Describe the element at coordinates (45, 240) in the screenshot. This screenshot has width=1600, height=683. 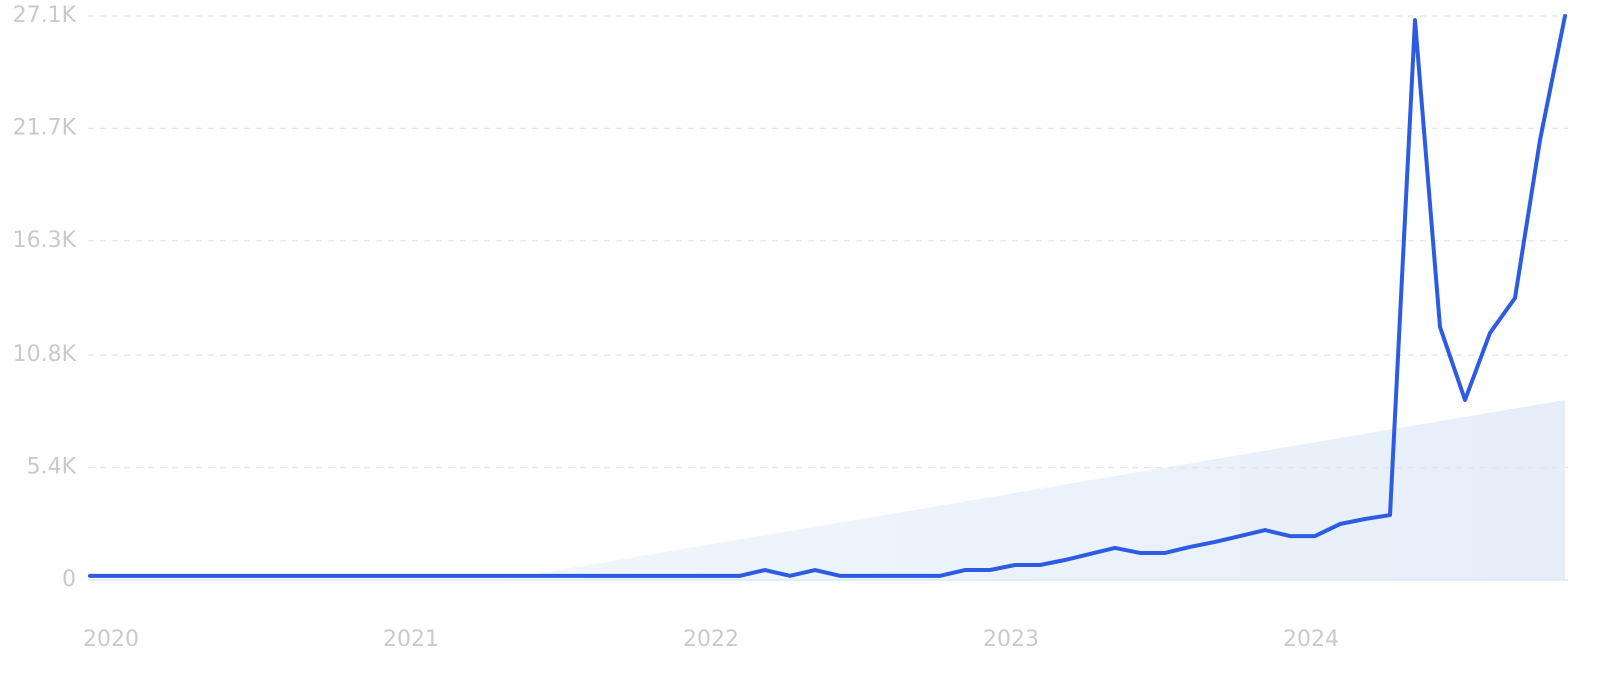
I see `y-tick-label: 16.3K` at that location.